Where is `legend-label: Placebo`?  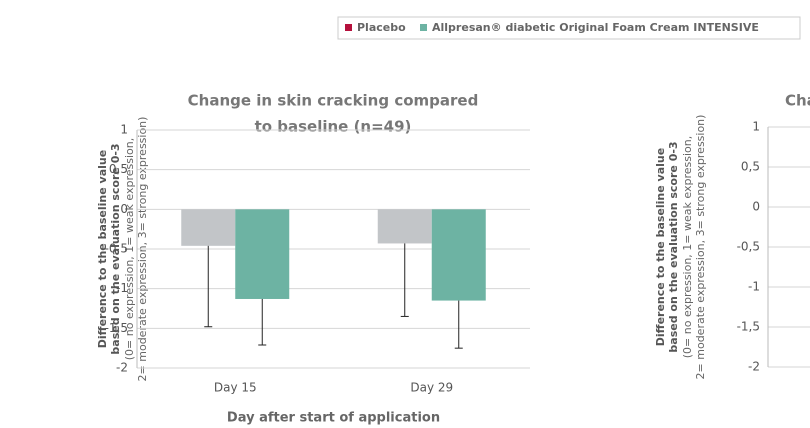 legend-label: Placebo is located at coordinates (381, 27).